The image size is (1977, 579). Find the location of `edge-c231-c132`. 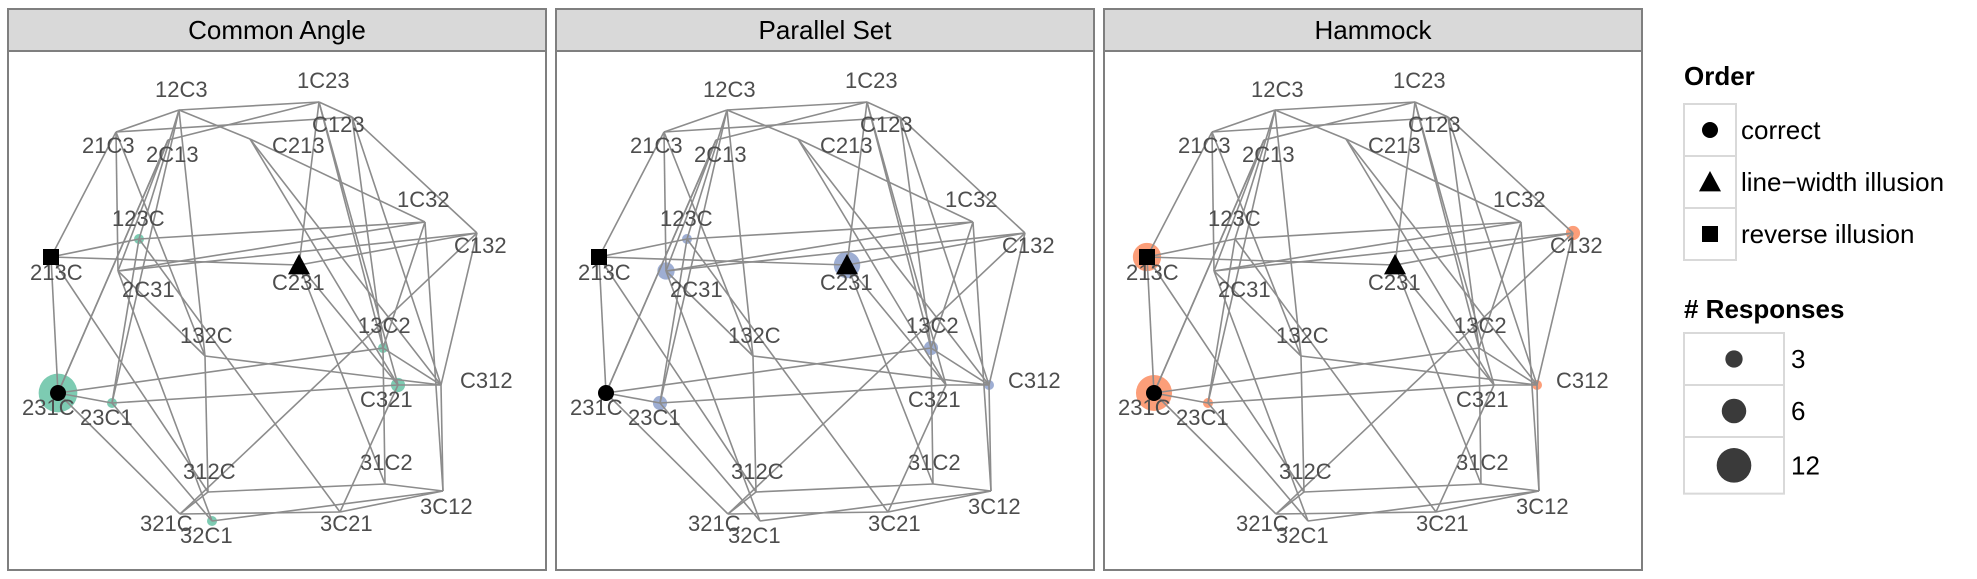

edge-c231-c132 is located at coordinates (1484, 249).